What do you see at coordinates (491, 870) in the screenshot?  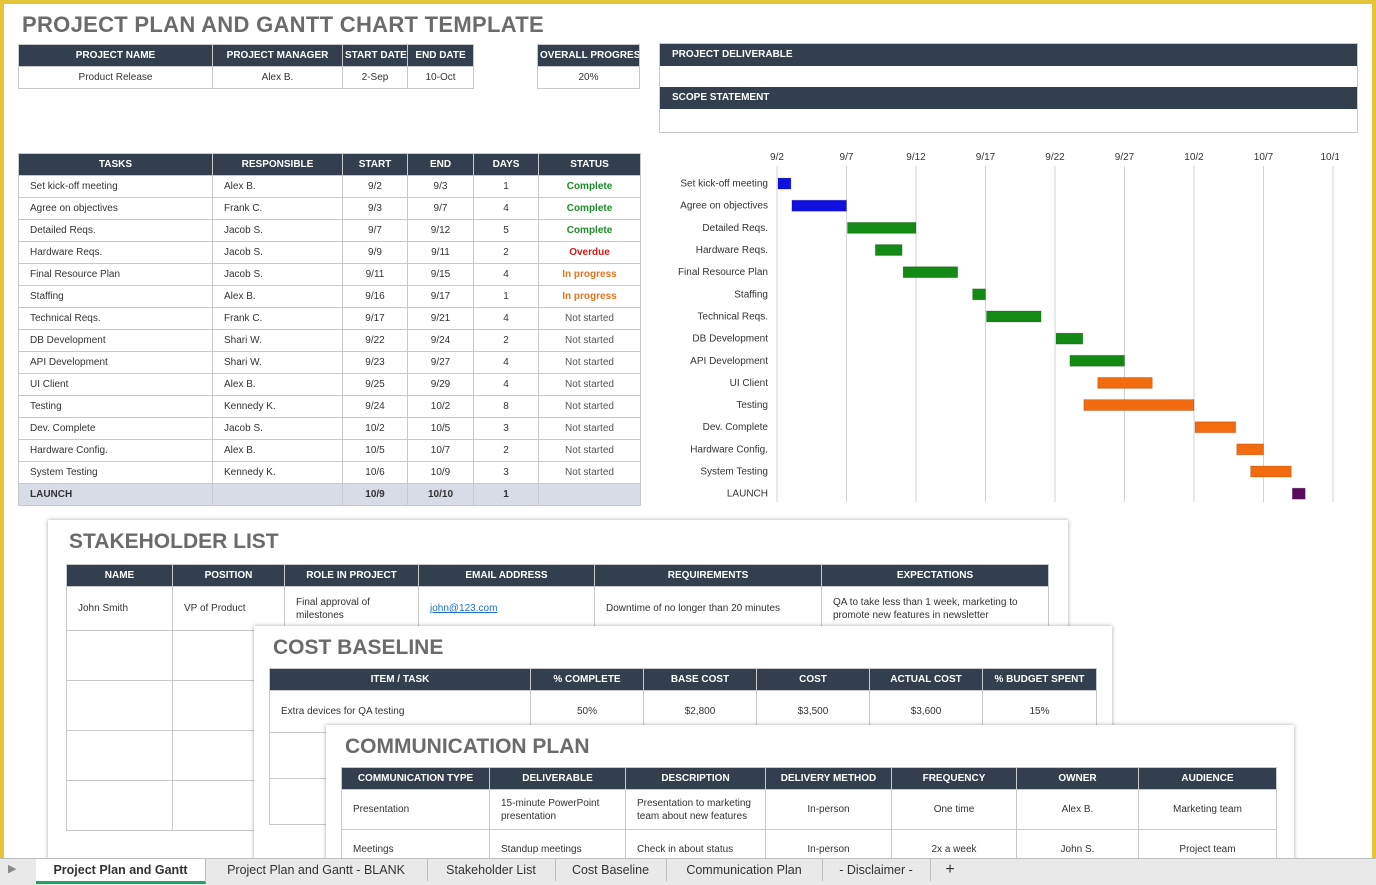 I see `sheet-tab-2: Stakeholder List` at bounding box center [491, 870].